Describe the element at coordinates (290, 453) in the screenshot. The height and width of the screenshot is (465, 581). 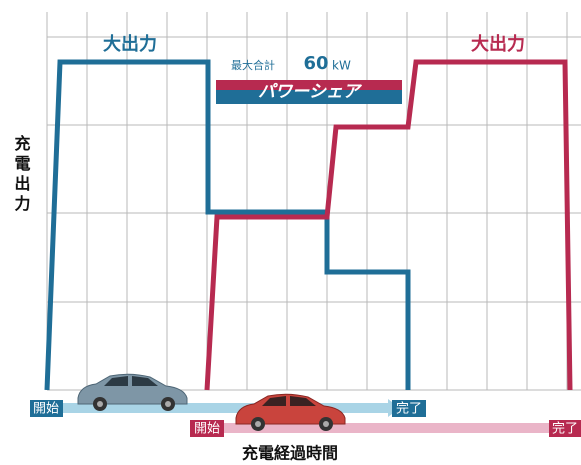
I see `x-axis-label: 充電経過時間` at that location.